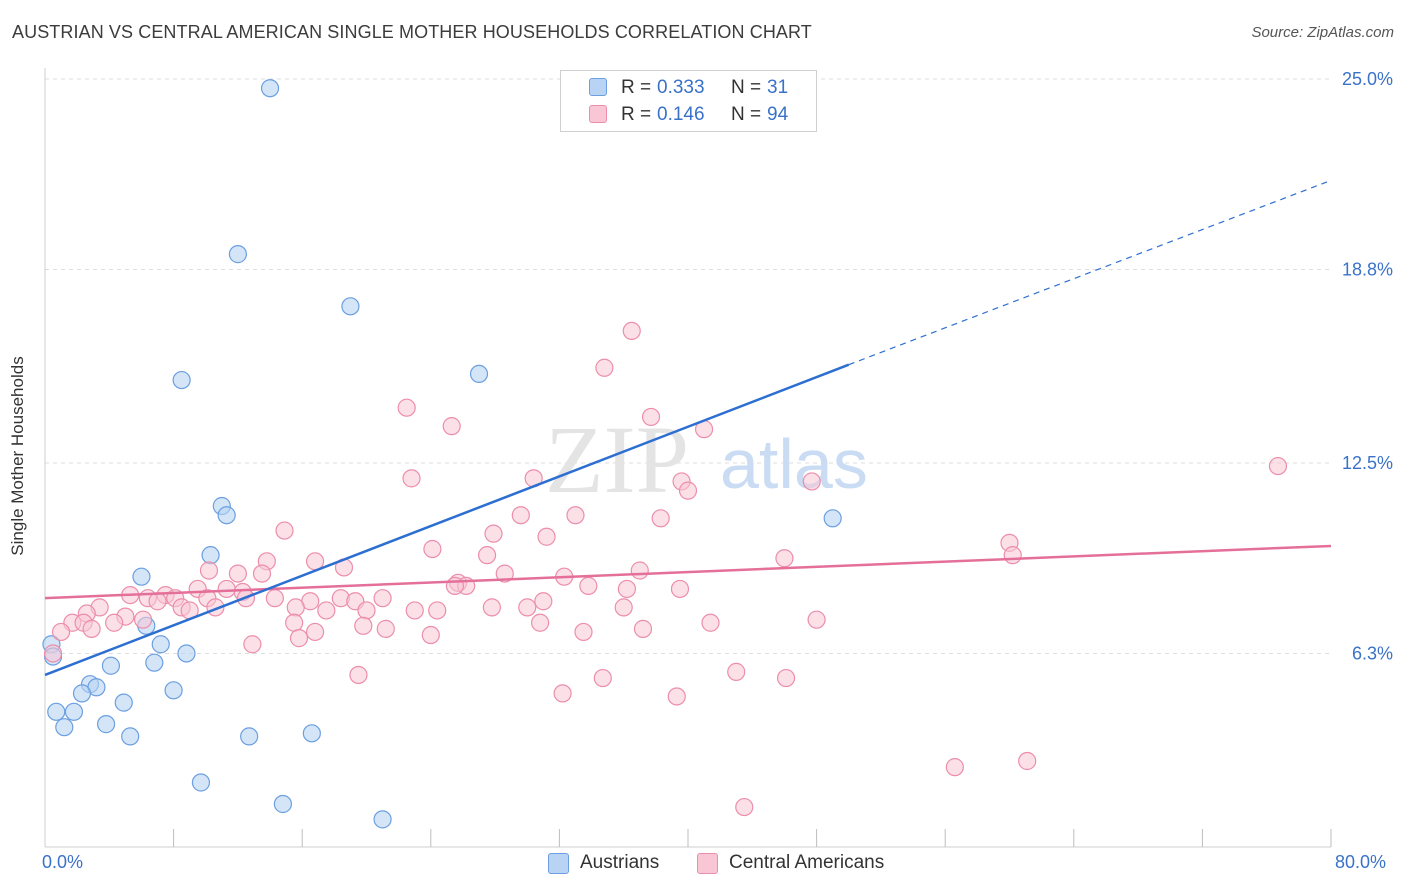 The height and width of the screenshot is (892, 1406). I want to click on bottom-central-americans-label: Central Americans, so click(807, 862).